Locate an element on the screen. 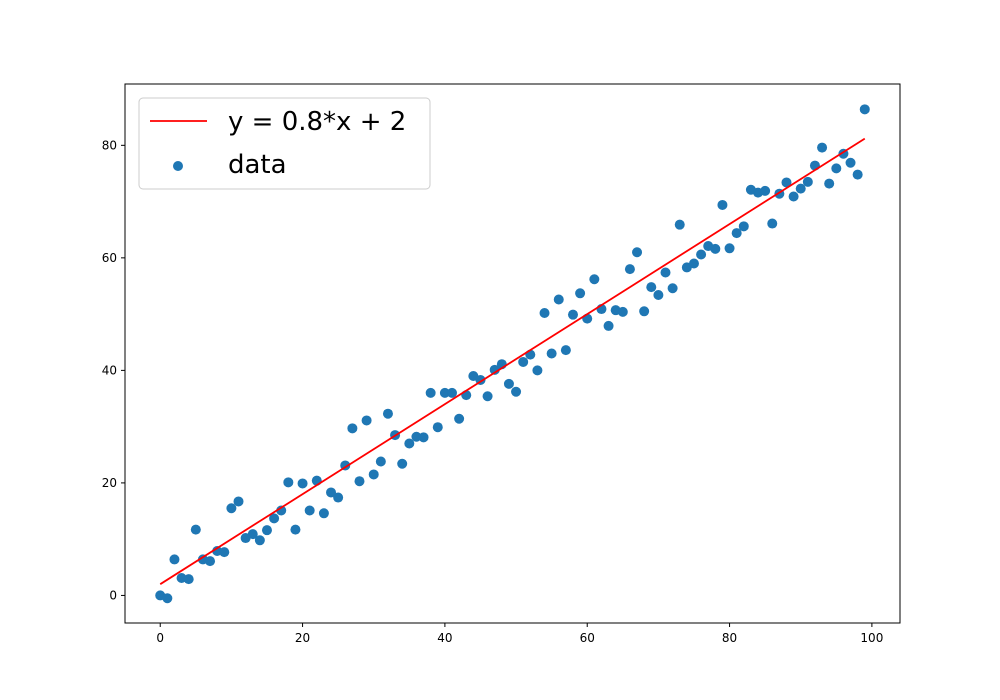  legend-marker-swatch is located at coordinates (178, 166).